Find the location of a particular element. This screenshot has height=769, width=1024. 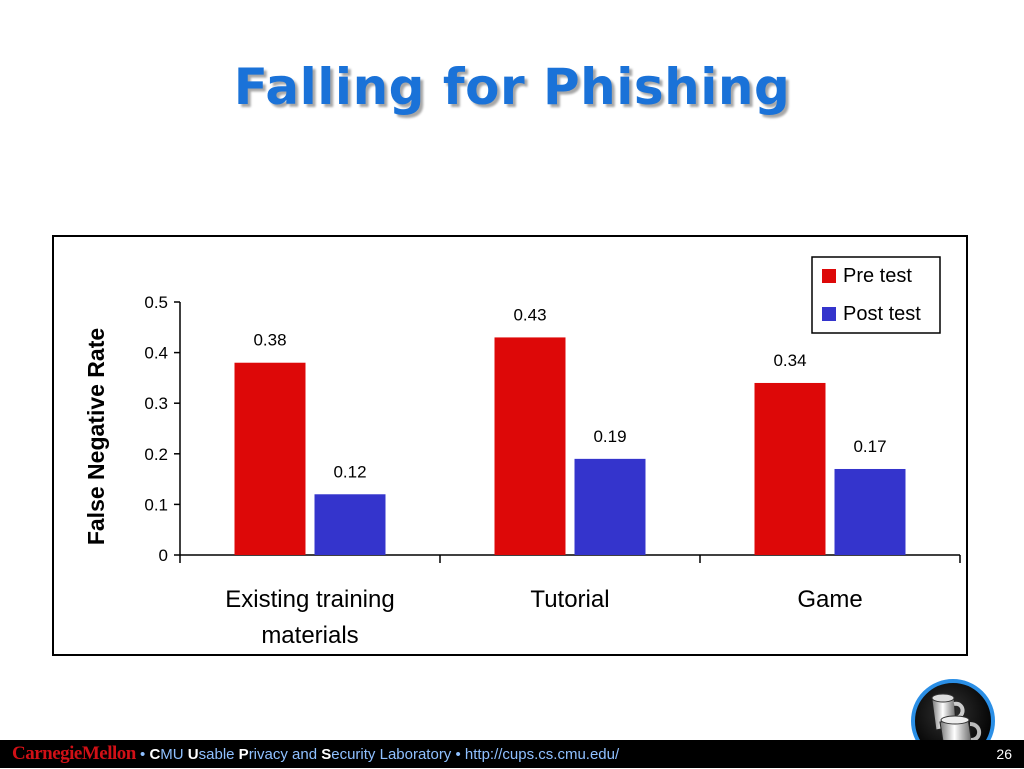

x-category-label: materials is located at coordinates (309, 635).